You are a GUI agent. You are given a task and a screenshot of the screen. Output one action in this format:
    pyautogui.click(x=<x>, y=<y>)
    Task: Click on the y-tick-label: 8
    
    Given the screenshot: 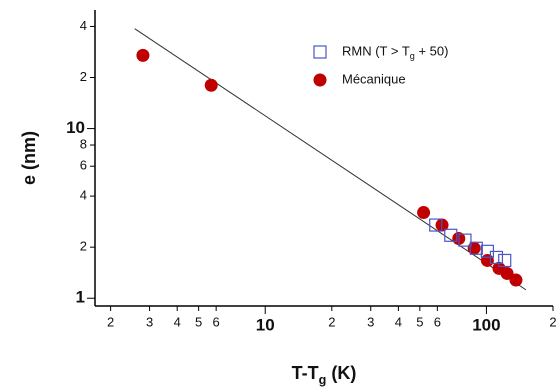 What is the action you would take?
    pyautogui.click(x=83, y=143)
    